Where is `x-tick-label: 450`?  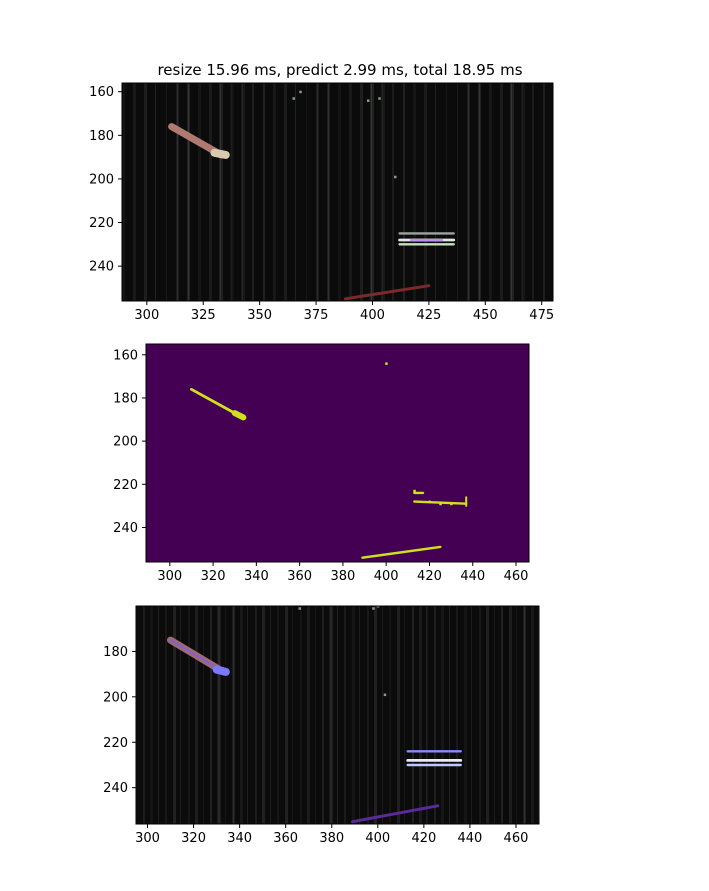
x-tick-label: 450 is located at coordinates (485, 315).